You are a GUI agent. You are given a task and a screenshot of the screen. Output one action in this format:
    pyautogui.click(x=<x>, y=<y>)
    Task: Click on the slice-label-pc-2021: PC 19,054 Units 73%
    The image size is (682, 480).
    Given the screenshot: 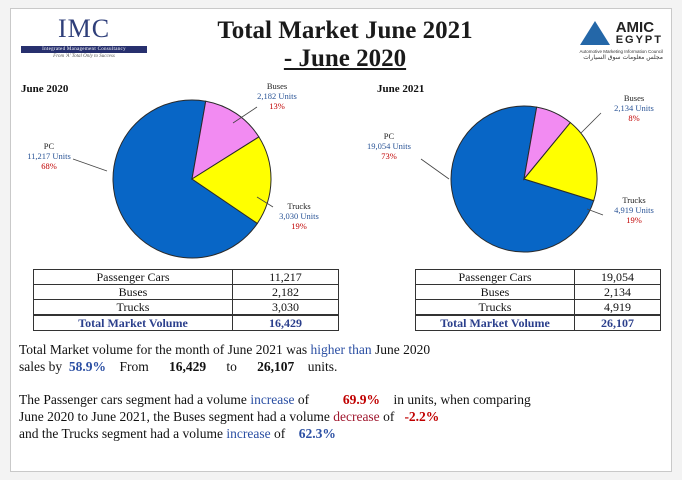 What is the action you would take?
    pyautogui.click(x=389, y=146)
    